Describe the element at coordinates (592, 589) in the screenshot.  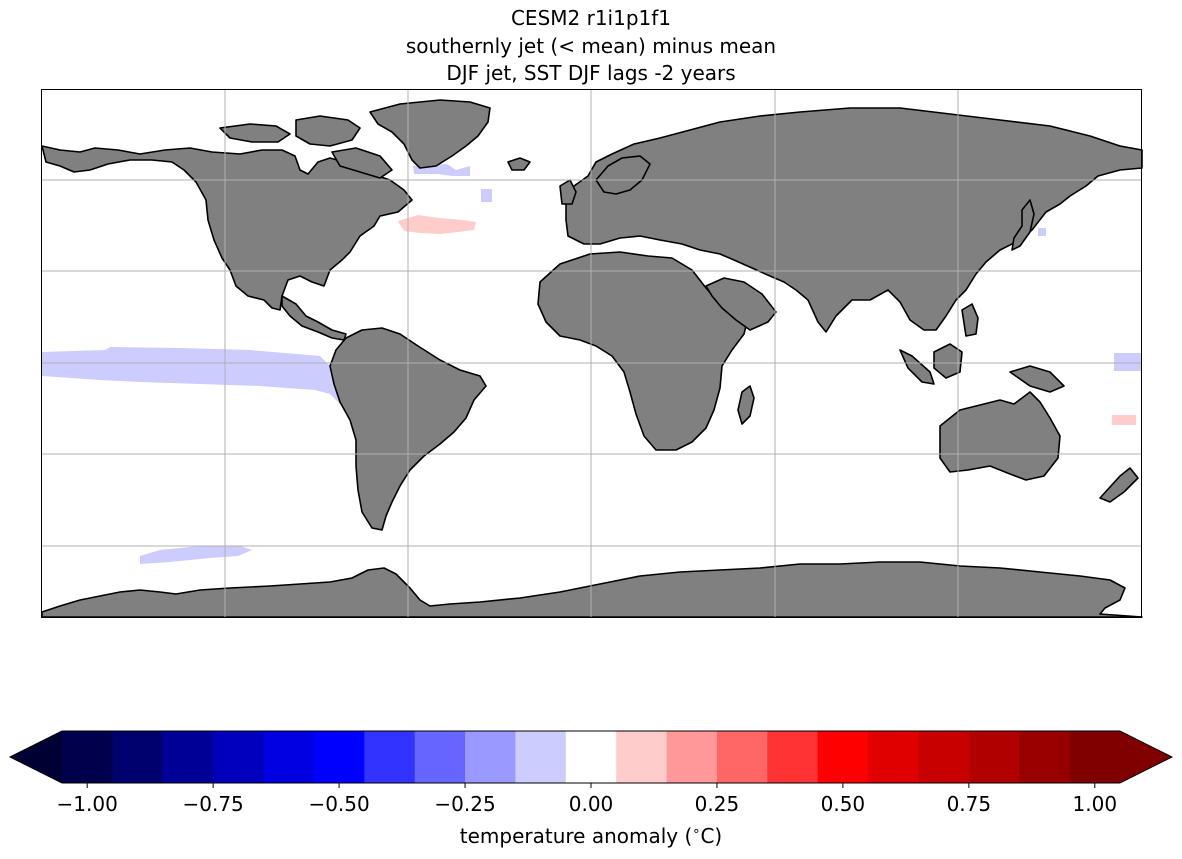
I see `antarctica` at that location.